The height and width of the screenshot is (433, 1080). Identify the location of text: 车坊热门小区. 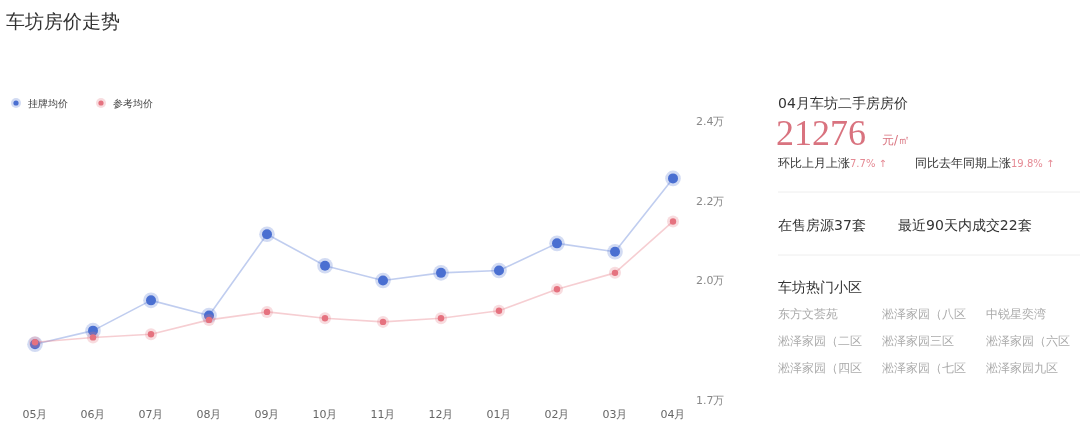
(820, 287).